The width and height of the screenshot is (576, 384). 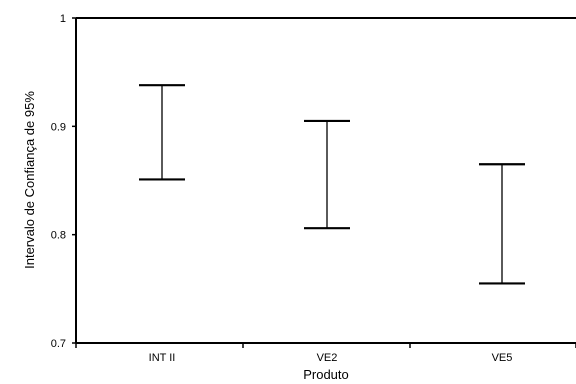 What do you see at coordinates (63, 181) in the screenshot?
I see `y-ticks: 1 0.9 0.8 0.7` at bounding box center [63, 181].